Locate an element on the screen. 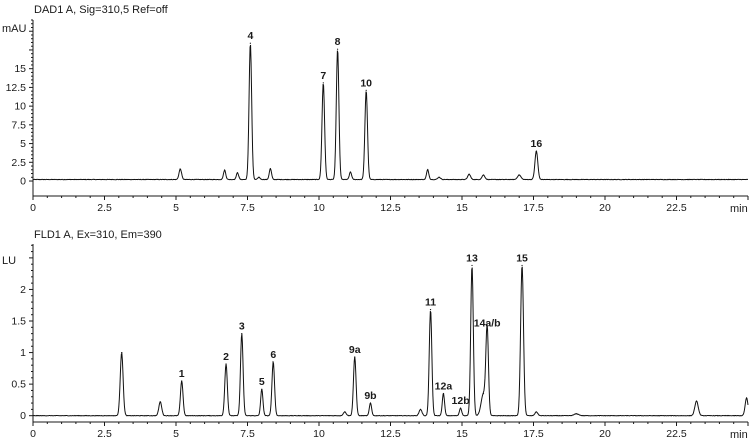 This screenshot has width=752, height=442. dad1-x-tick-label: 7.5 is located at coordinates (247, 208).